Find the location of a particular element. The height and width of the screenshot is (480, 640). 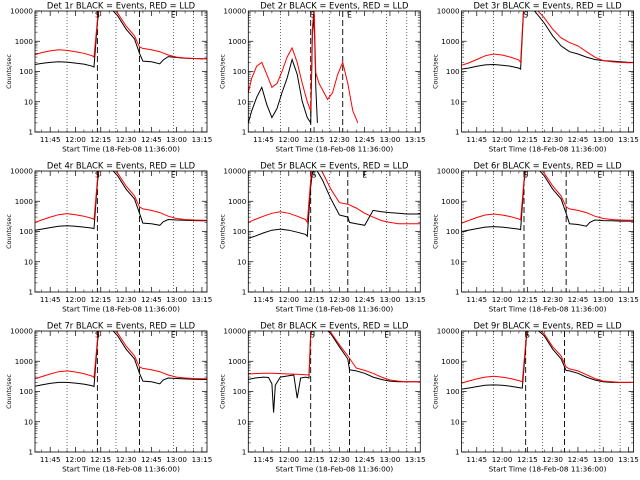

panel-title: Det 9r BLACK = Events, RED = LLD is located at coordinates (547, 326).